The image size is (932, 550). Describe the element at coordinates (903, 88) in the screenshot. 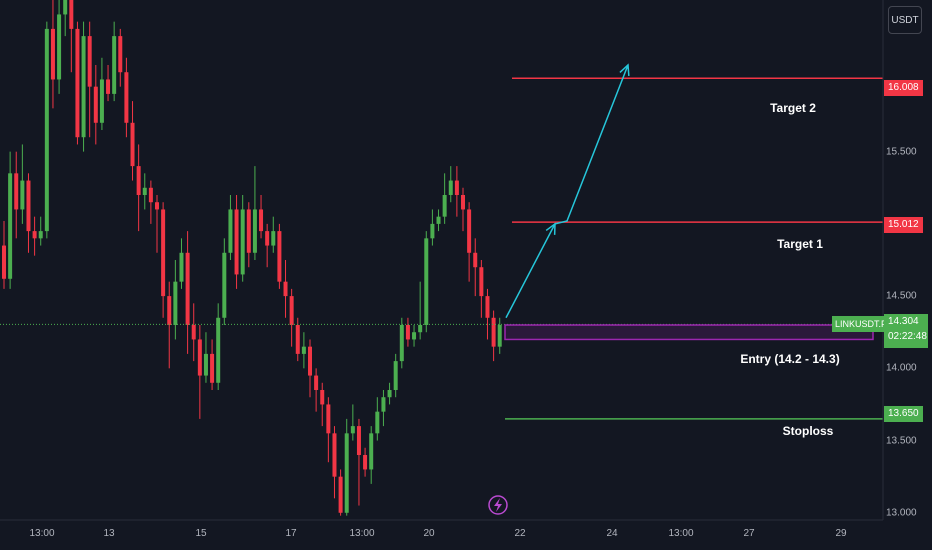

I see `target2-price-tag: 16.008` at that location.